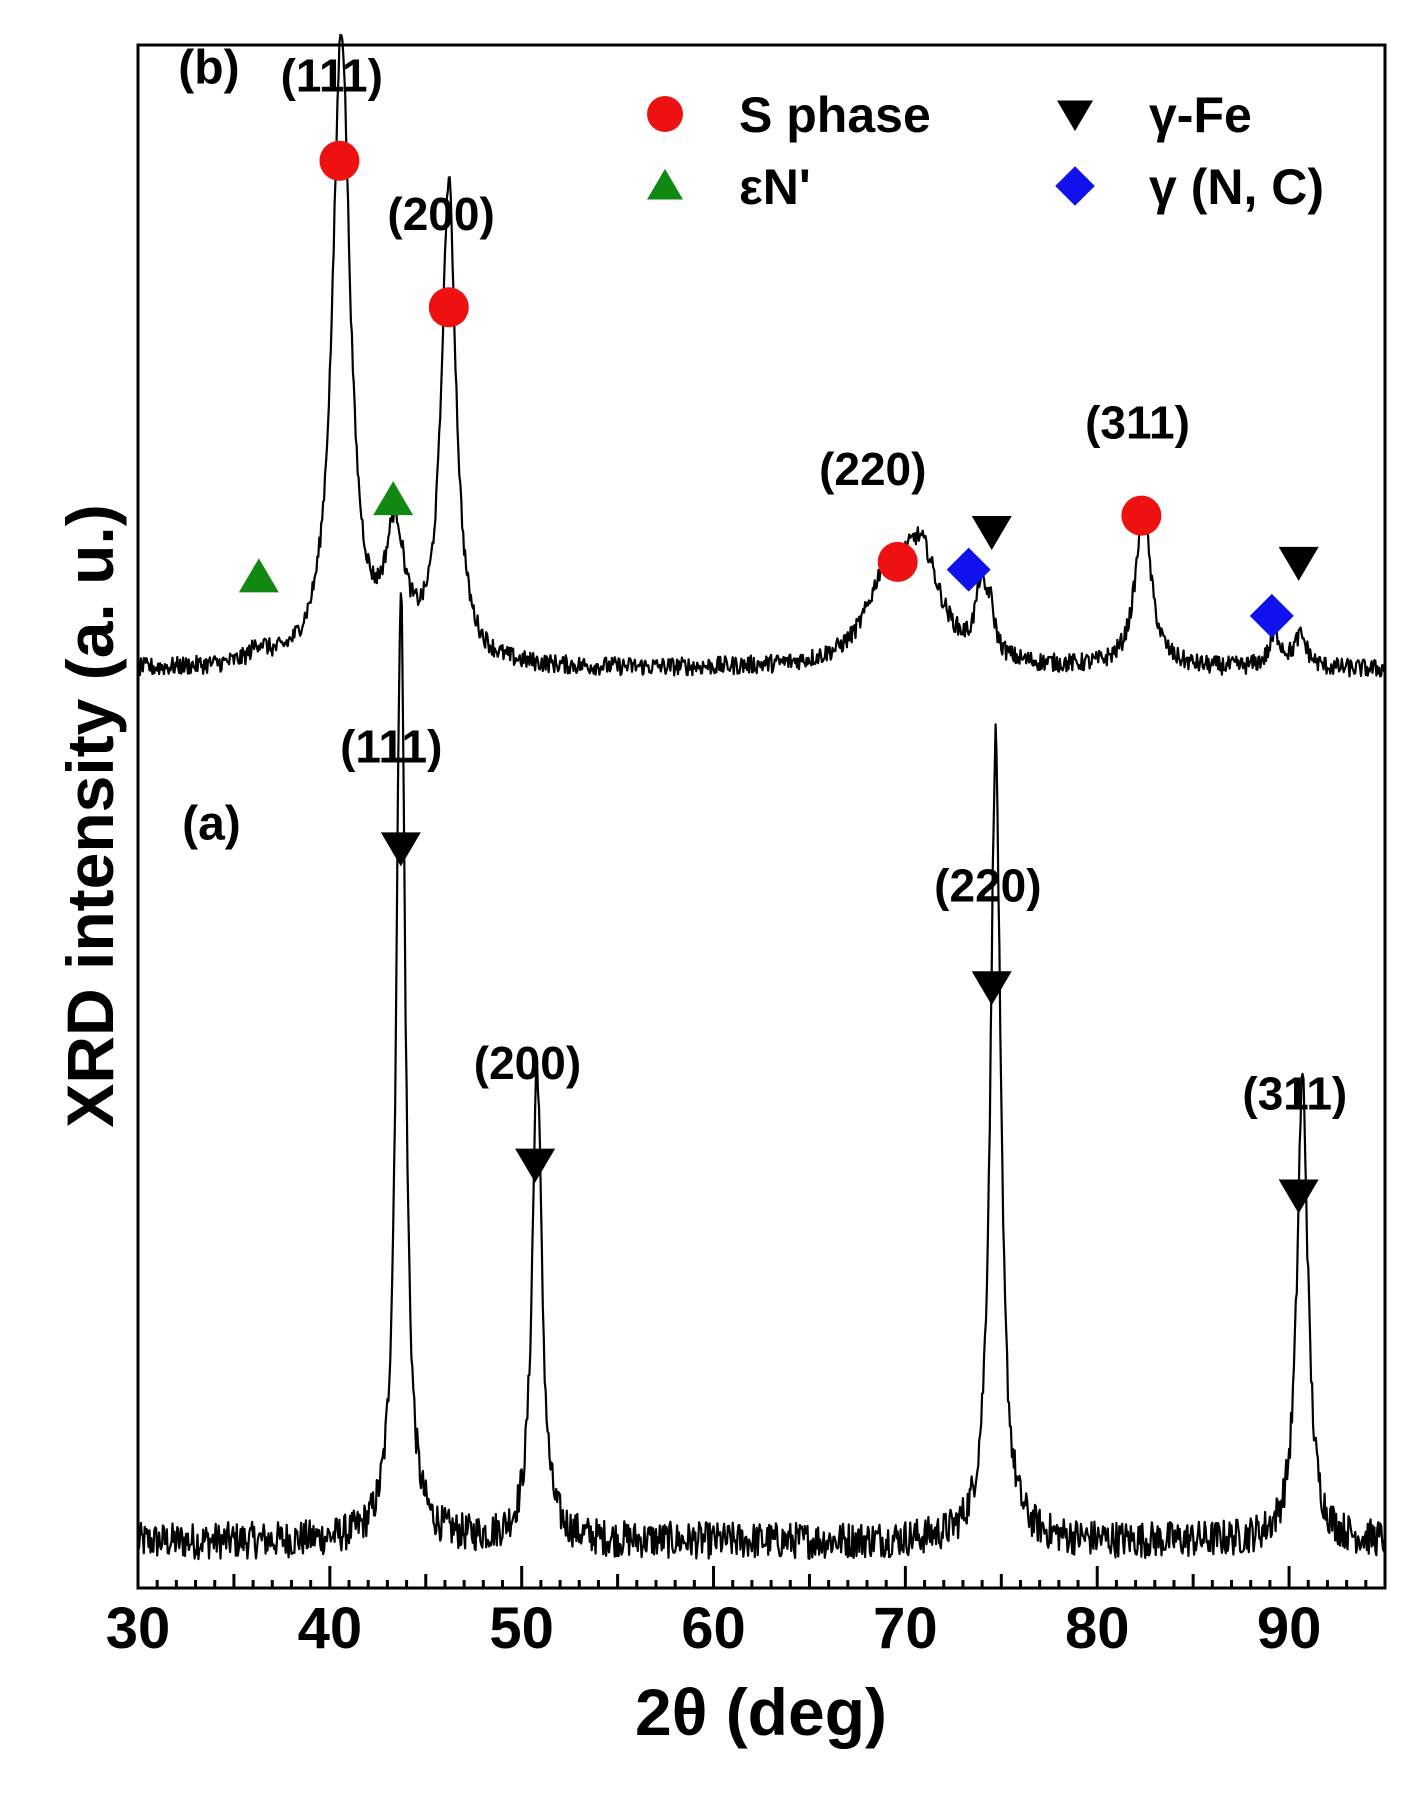  What do you see at coordinates (90, 815) in the screenshot?
I see `y-axis-title: XRD intensity (a. u.)` at bounding box center [90, 815].